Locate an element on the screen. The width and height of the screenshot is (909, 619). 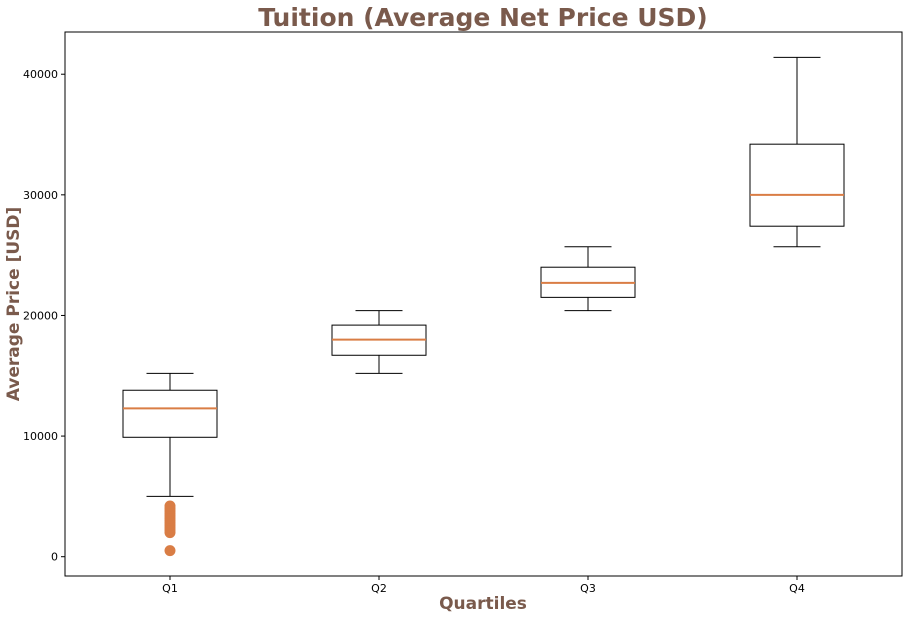
y-tick-label: 40000 is located at coordinates (40, 74).